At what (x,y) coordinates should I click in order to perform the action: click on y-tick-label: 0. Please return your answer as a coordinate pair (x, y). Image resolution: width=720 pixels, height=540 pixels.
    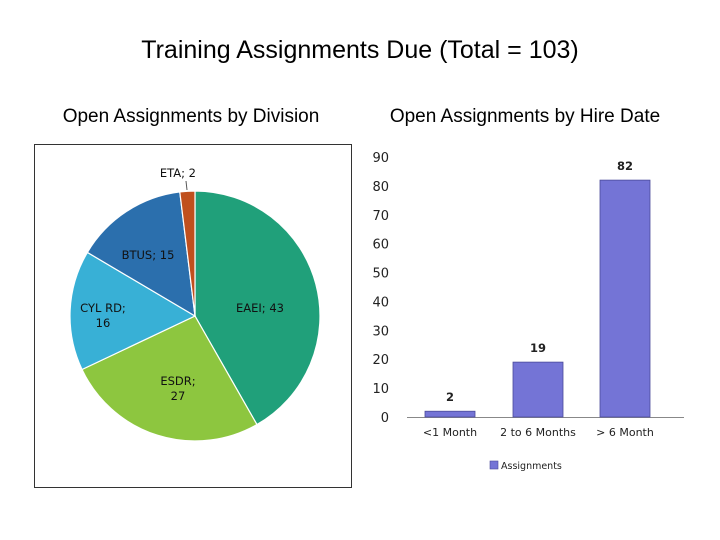
    Looking at the image, I should click on (385, 418).